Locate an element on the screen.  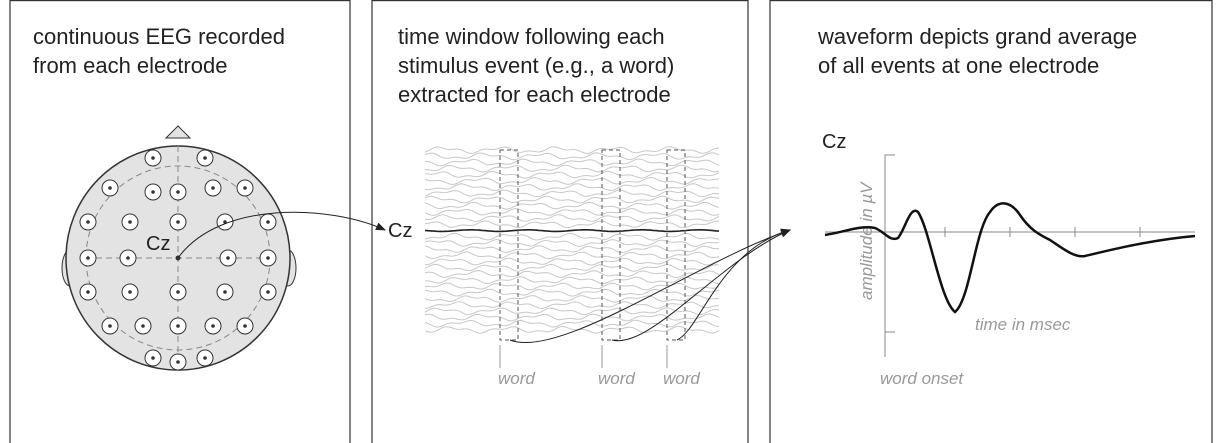
caption-line: extracted for each electrode is located at coordinates (534, 94).